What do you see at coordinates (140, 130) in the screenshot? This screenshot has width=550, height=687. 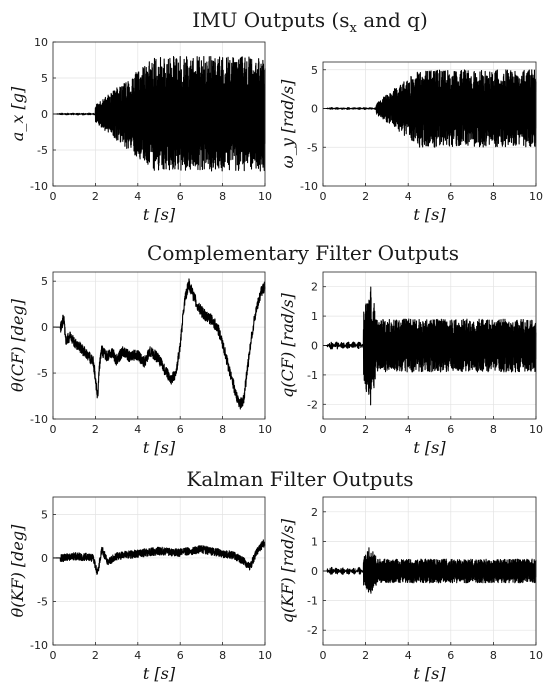 I see `chart-ax: 0 2 4 6 8 10 -10 -5 0 5 10 t [s] a_x [g]` at bounding box center [140, 130].